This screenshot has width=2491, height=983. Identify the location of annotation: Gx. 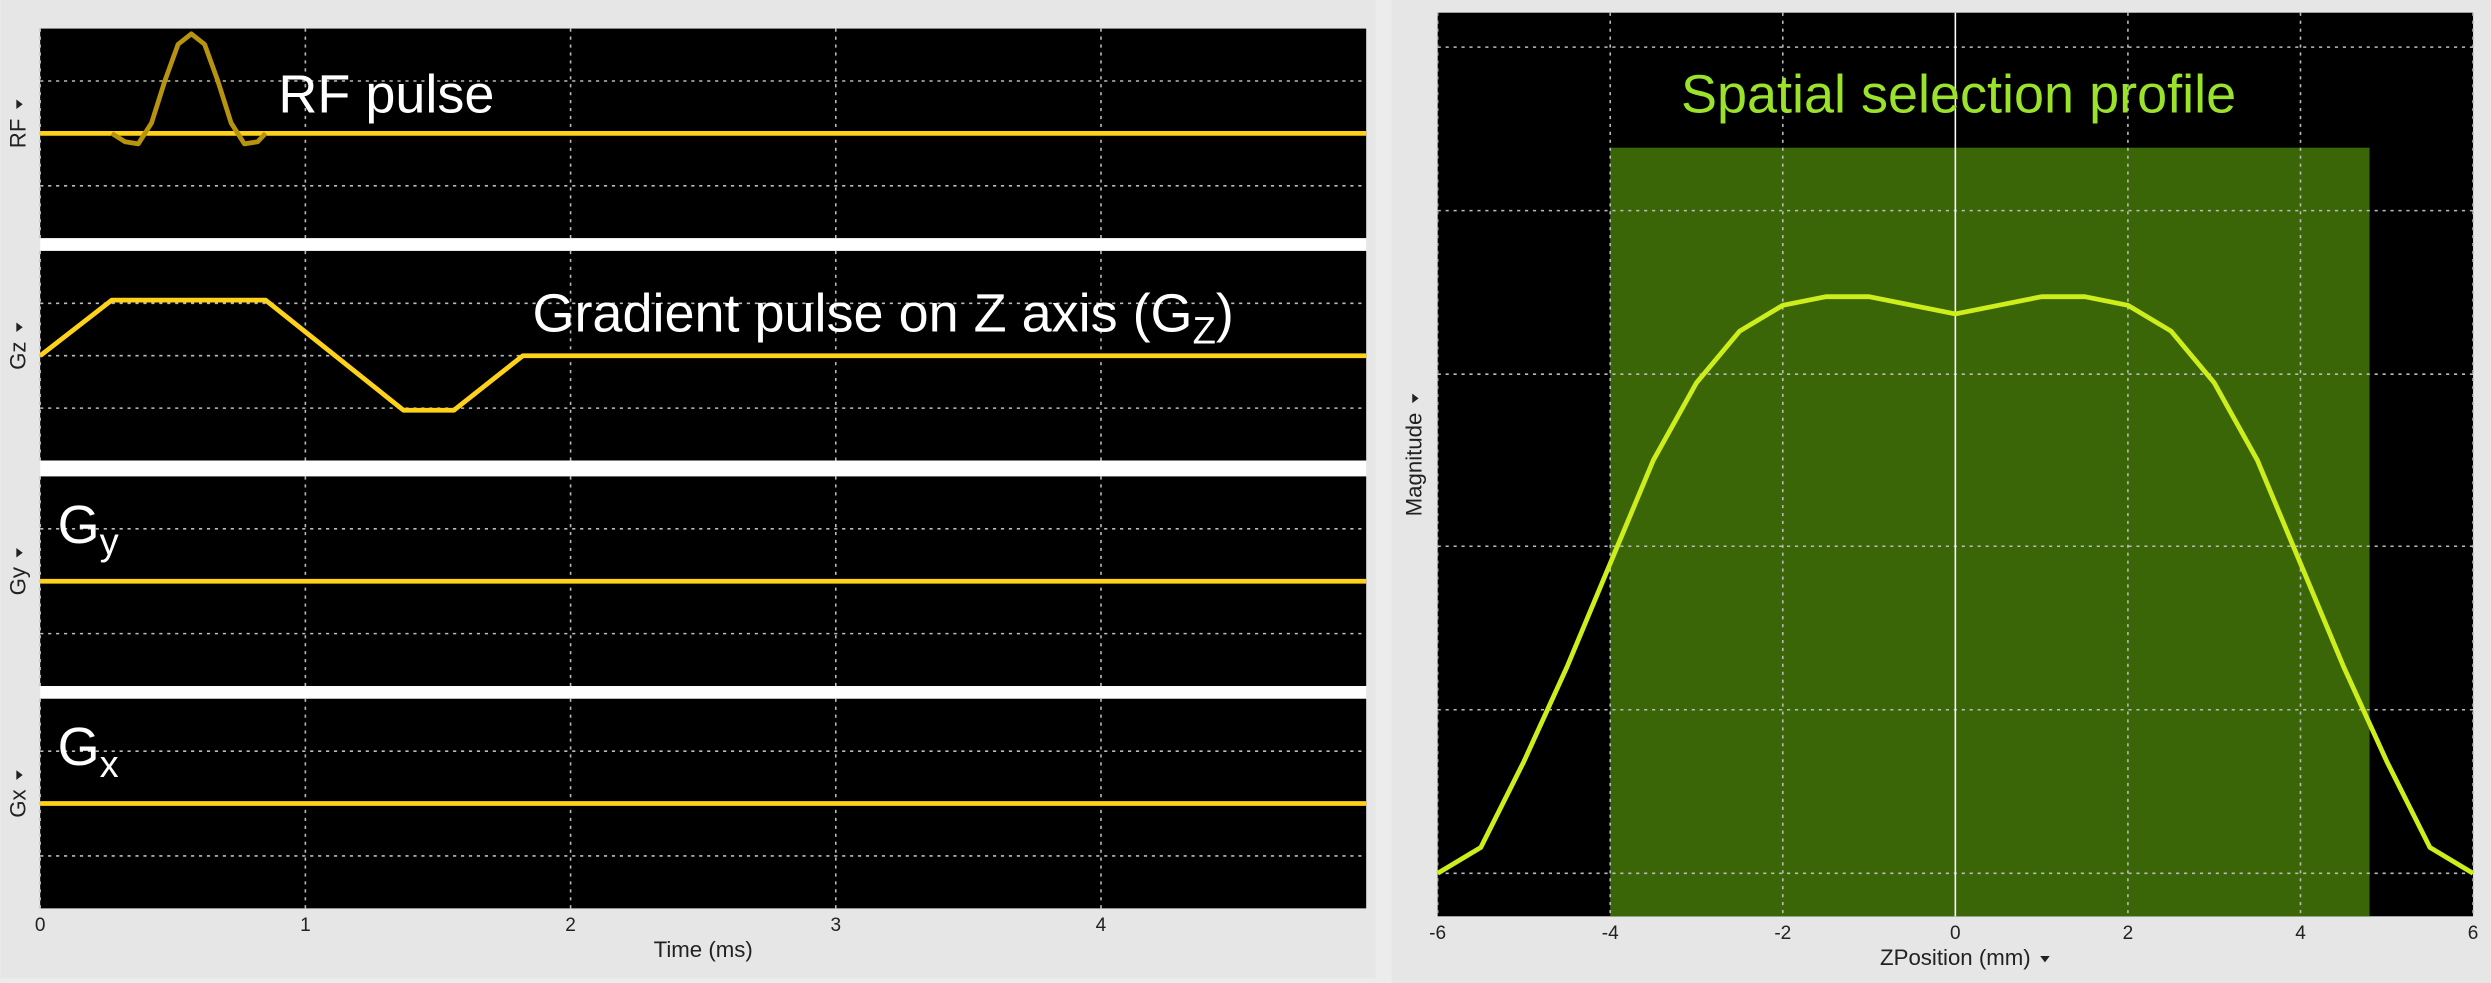
(88, 751).